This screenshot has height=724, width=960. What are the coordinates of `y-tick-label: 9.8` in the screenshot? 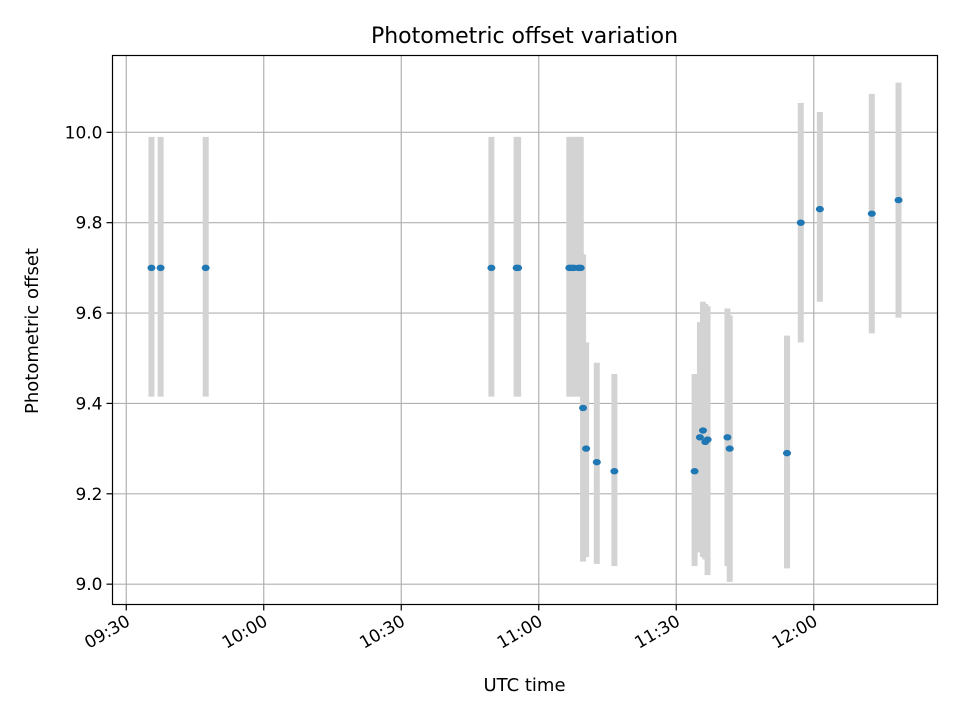 It's located at (88, 224).